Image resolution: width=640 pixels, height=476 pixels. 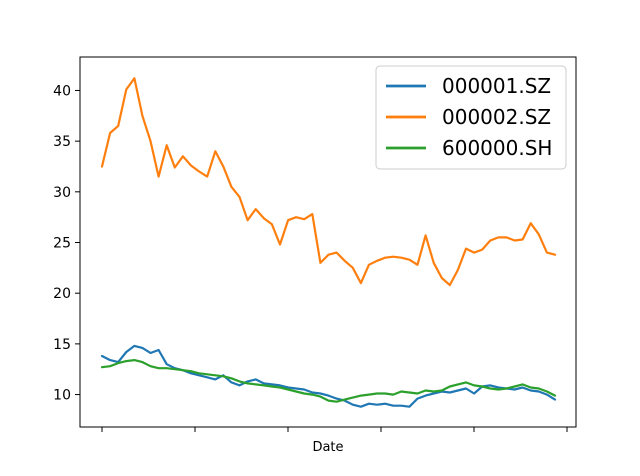 What do you see at coordinates (334, 429) in the screenshot?
I see `x-axis` at bounding box center [334, 429].